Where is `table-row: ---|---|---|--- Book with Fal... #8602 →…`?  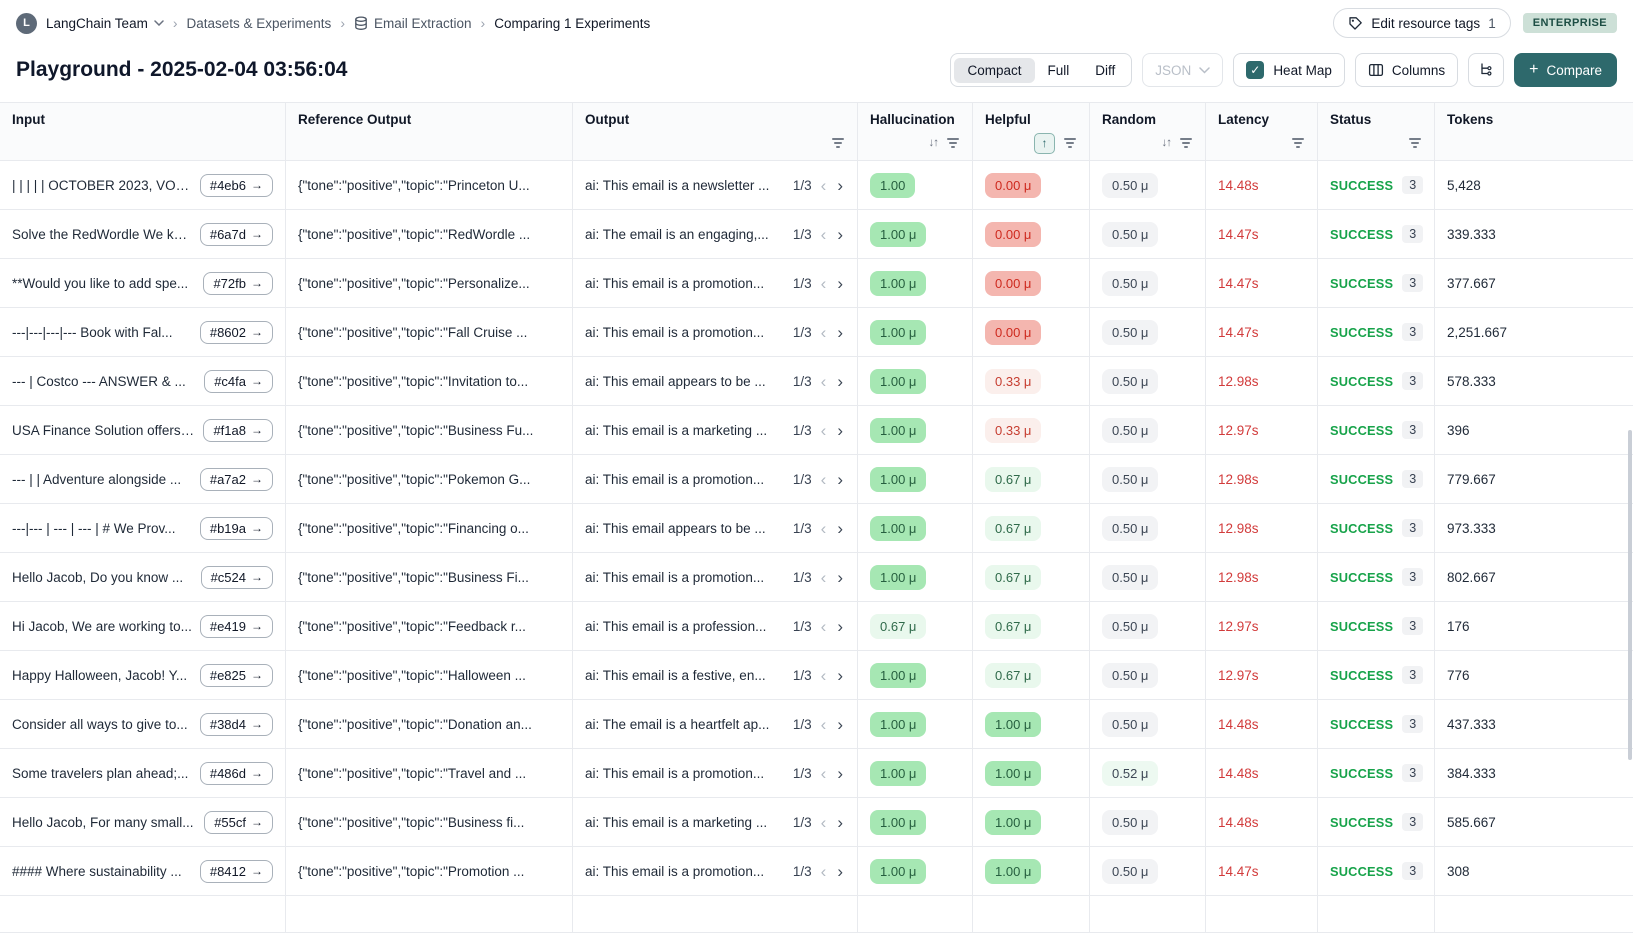 table-row: ---|---|---|--- Book with Fal... #8602 →… is located at coordinates (816, 332).